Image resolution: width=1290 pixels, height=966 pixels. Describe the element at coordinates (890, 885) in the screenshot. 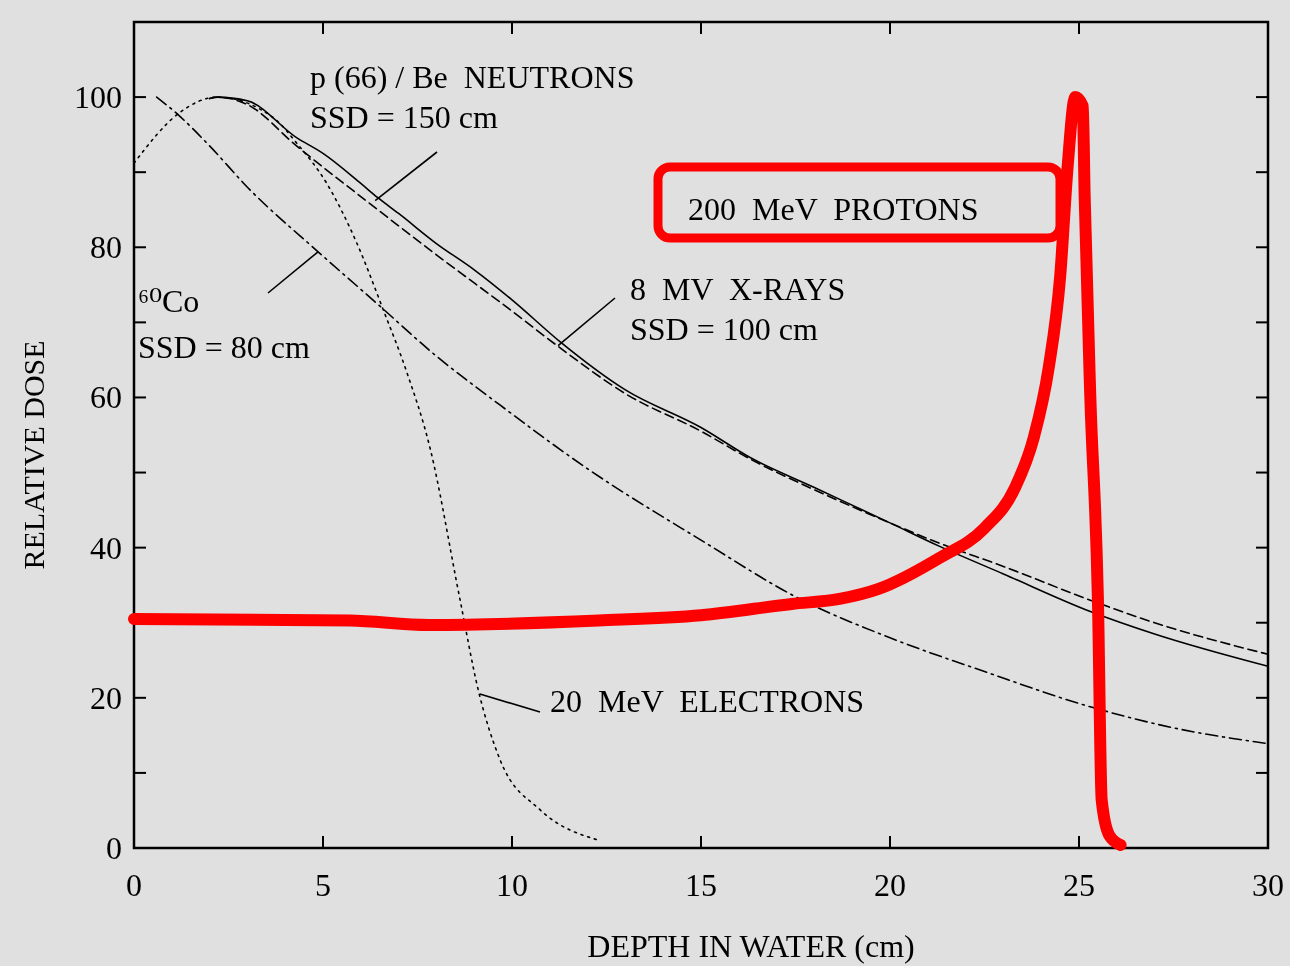

I see `x-tick-label: 20` at that location.